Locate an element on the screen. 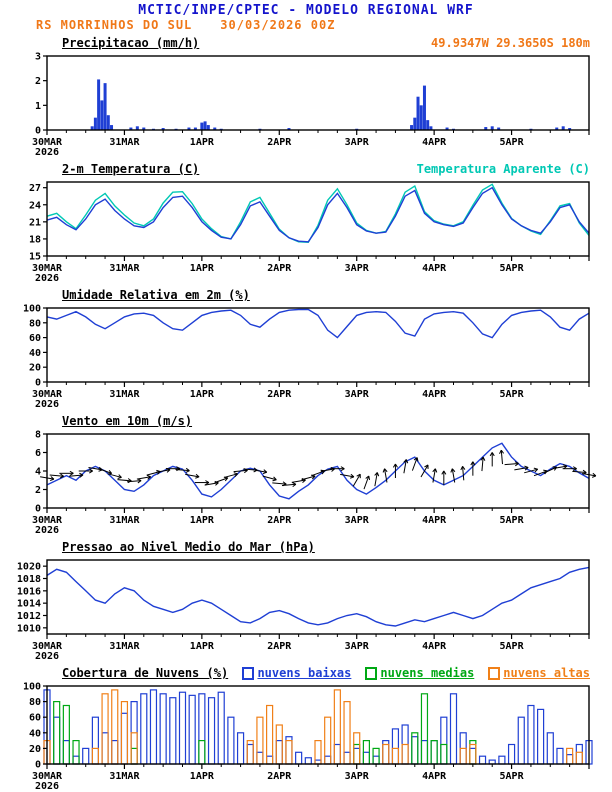 The image size is (612, 792). svg-text: 6 is located at coordinates (38, 453).